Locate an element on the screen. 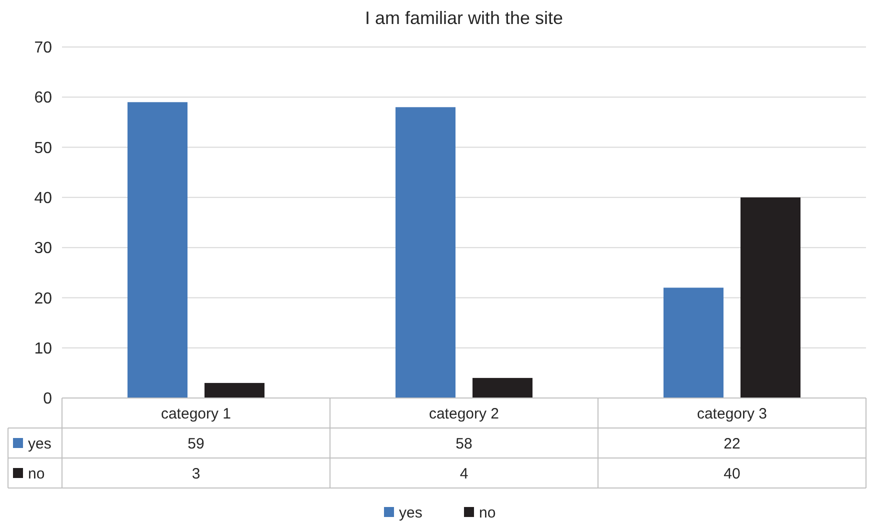  data-label: 4 is located at coordinates (464, 473).